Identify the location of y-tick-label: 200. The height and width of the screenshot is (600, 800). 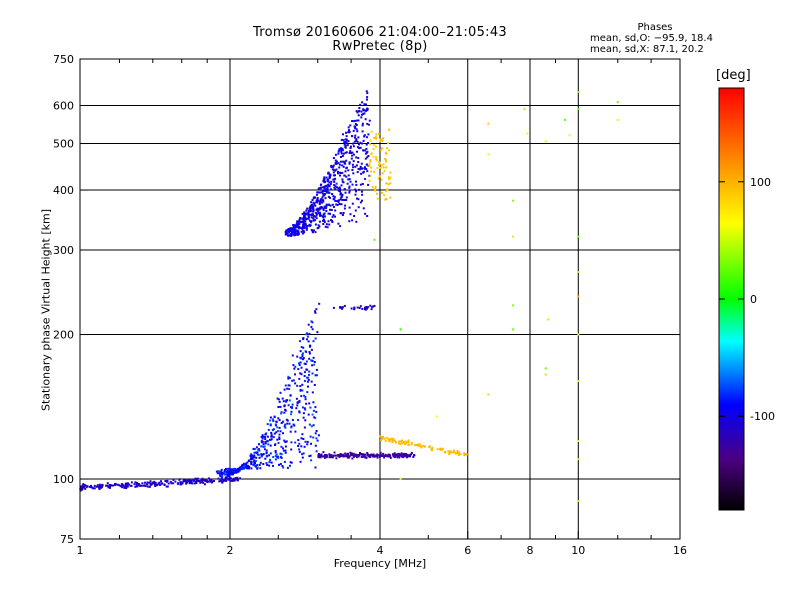
(63, 335).